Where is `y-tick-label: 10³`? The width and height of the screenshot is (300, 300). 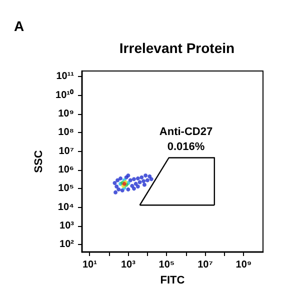
y-tick-label: 10³ is located at coordinates (67, 226).